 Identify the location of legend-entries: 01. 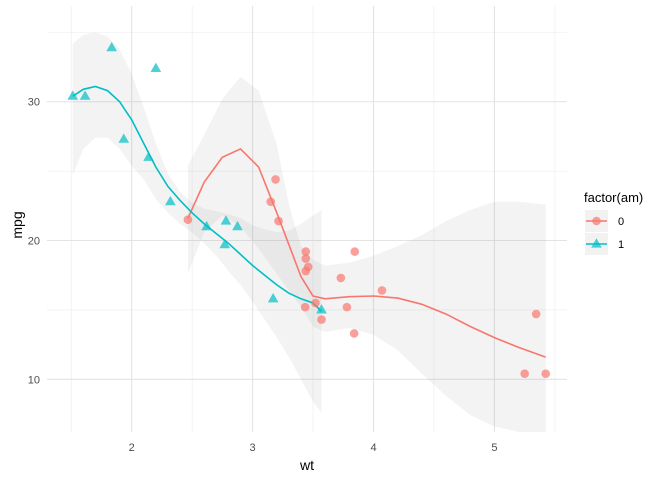
(604, 232).